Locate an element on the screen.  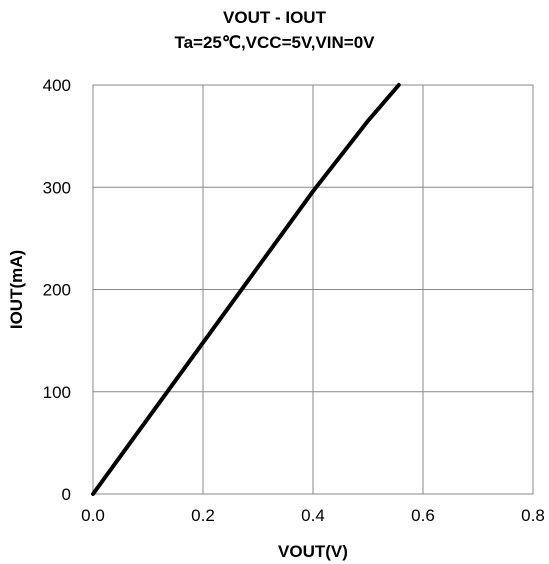
y-tick-labels: 0 100 200 300 400 is located at coordinates (57, 290).